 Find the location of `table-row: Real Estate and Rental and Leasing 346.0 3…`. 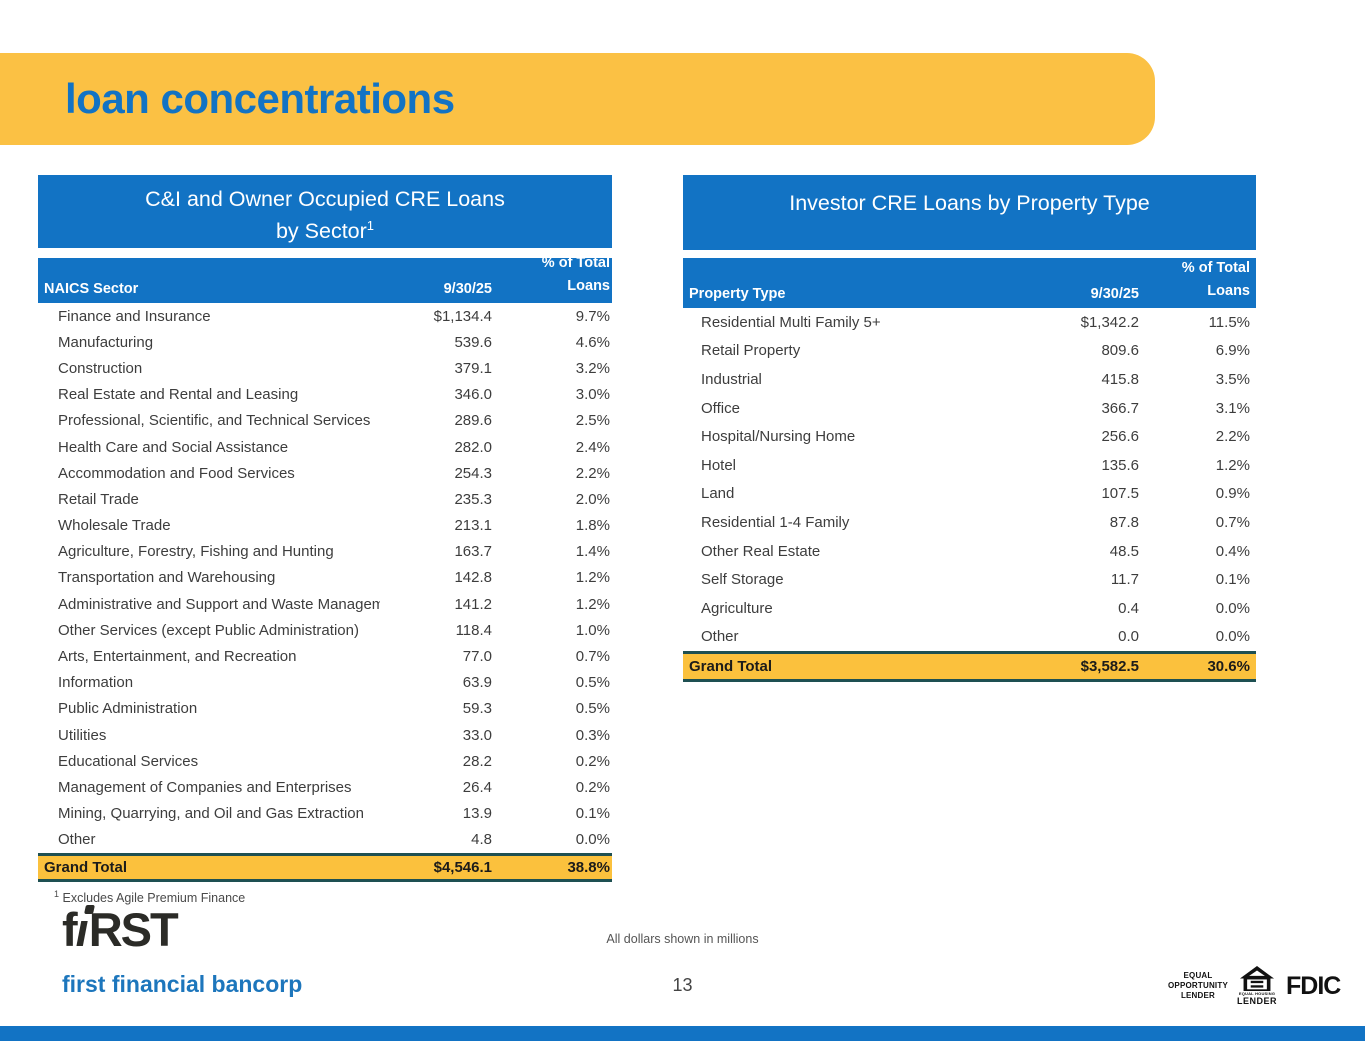

table-row: Real Estate and Rental and Leasing 346.0 3… is located at coordinates (325, 395).